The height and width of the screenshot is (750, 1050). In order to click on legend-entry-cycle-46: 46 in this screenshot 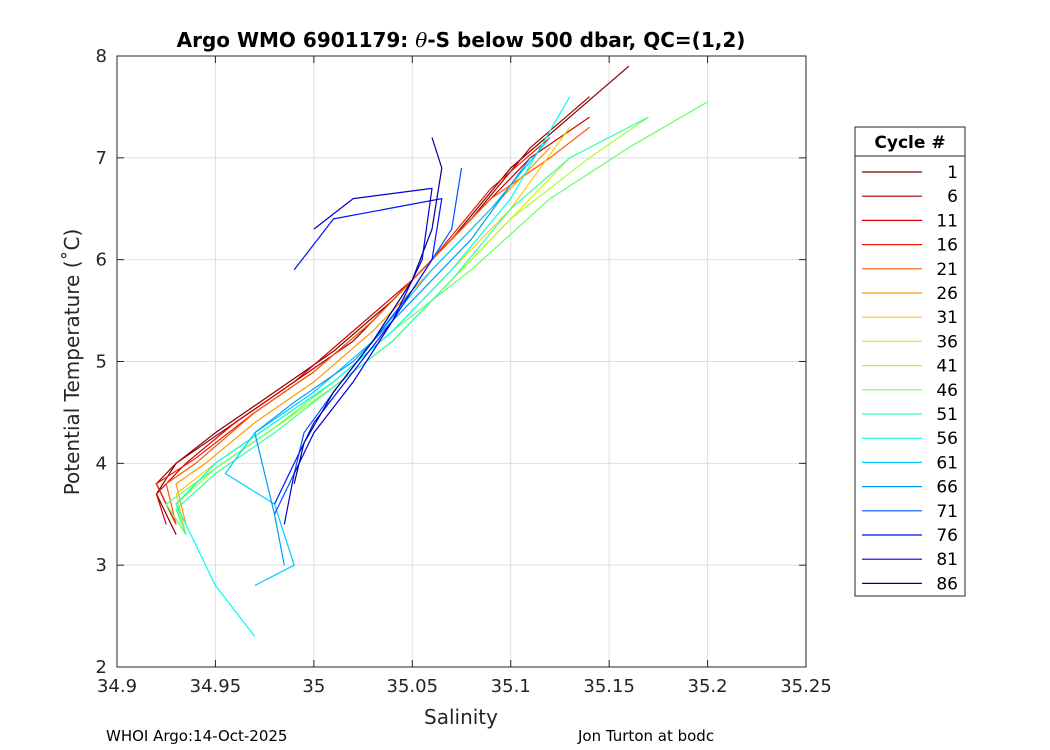, I will do `click(910, 391)`.